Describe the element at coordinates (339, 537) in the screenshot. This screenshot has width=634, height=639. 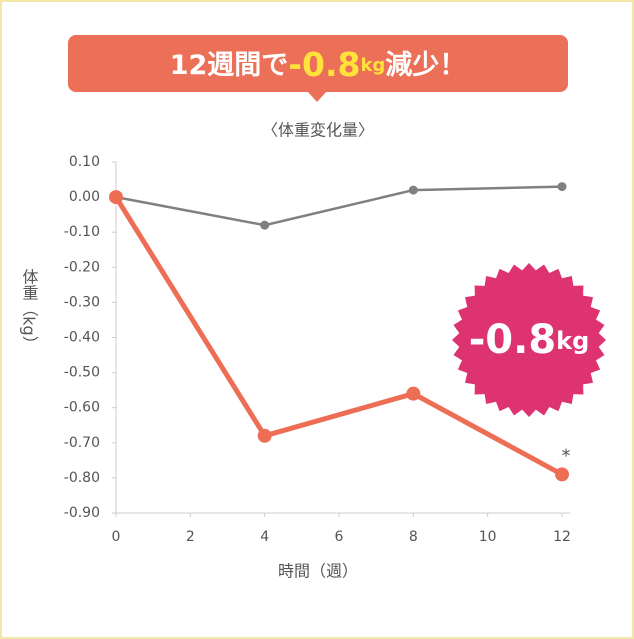
I see `x-tick-label: 6` at that location.